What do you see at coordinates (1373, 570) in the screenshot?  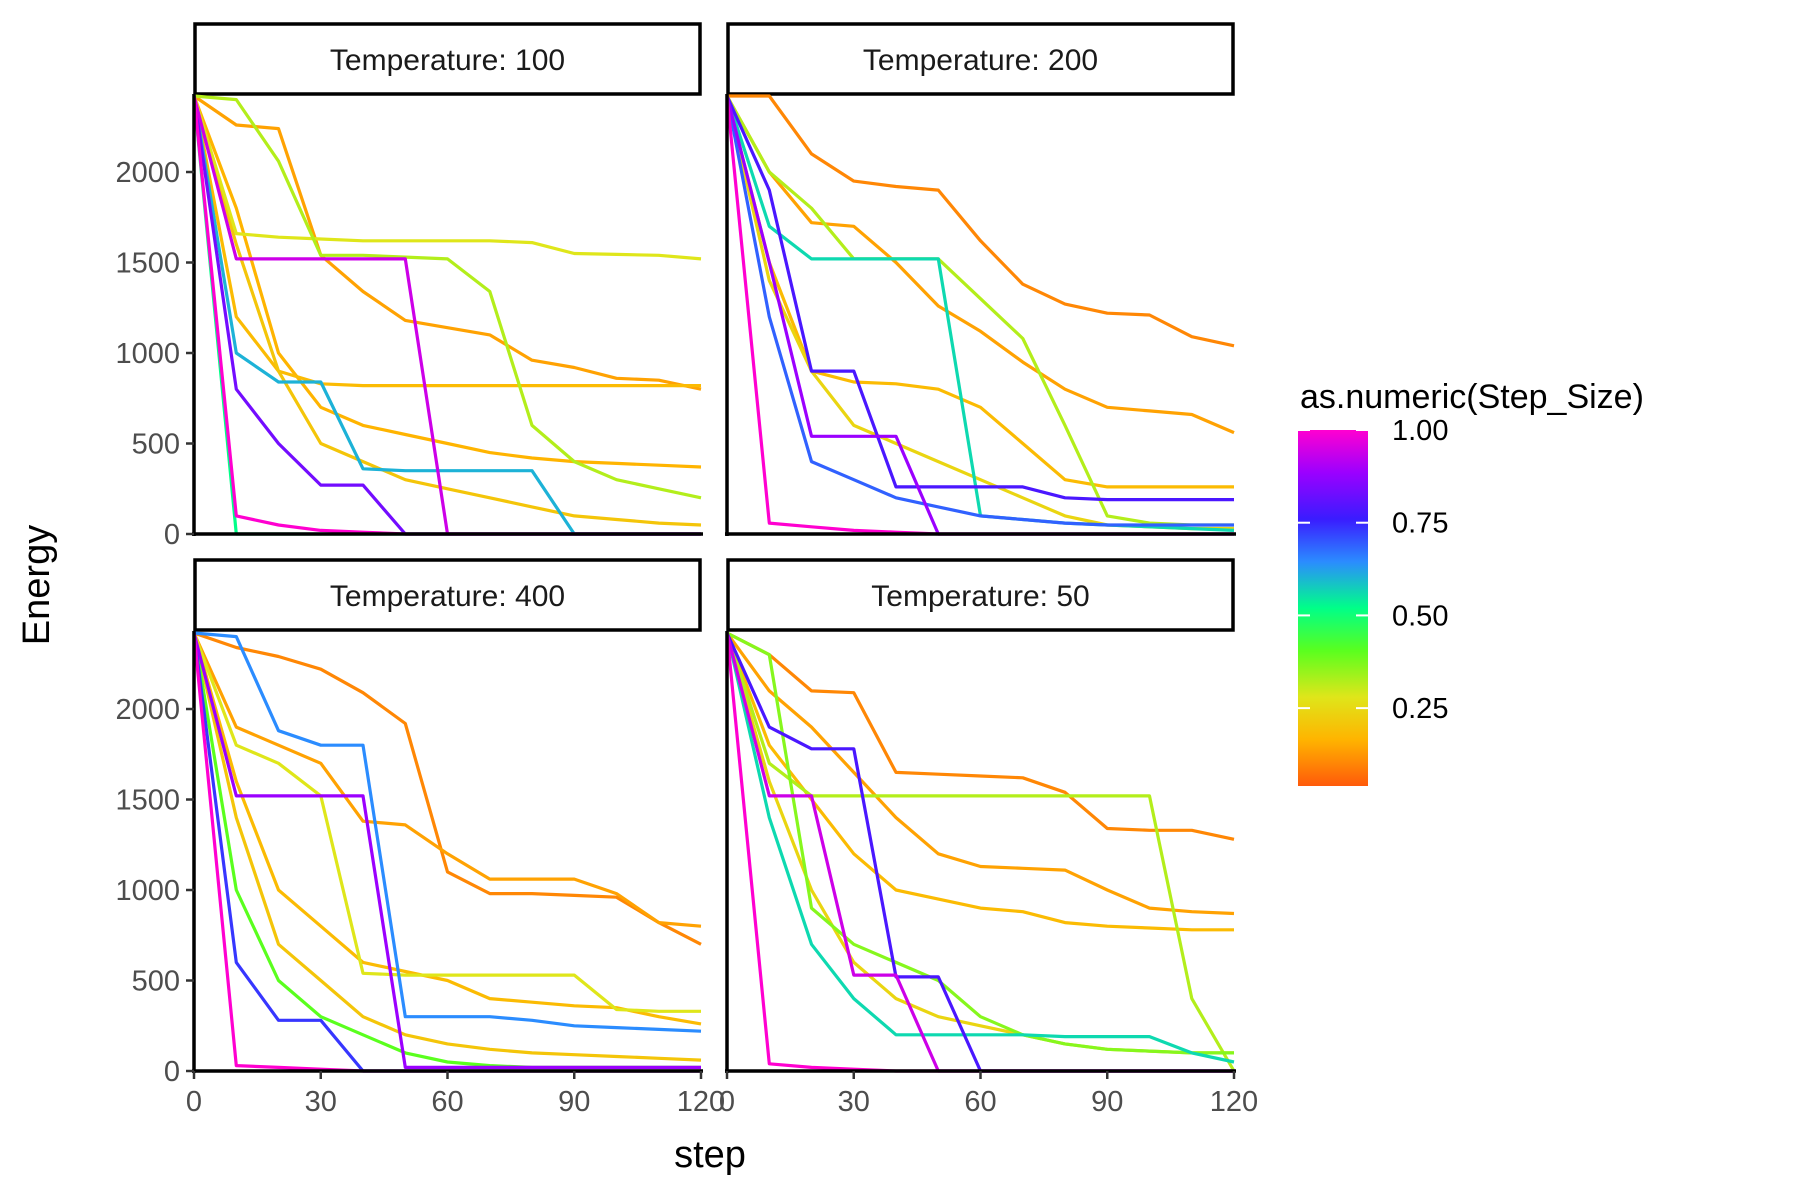 I see `legend-ticks: 1.00 0.75 0.50 0.25` at bounding box center [1373, 570].